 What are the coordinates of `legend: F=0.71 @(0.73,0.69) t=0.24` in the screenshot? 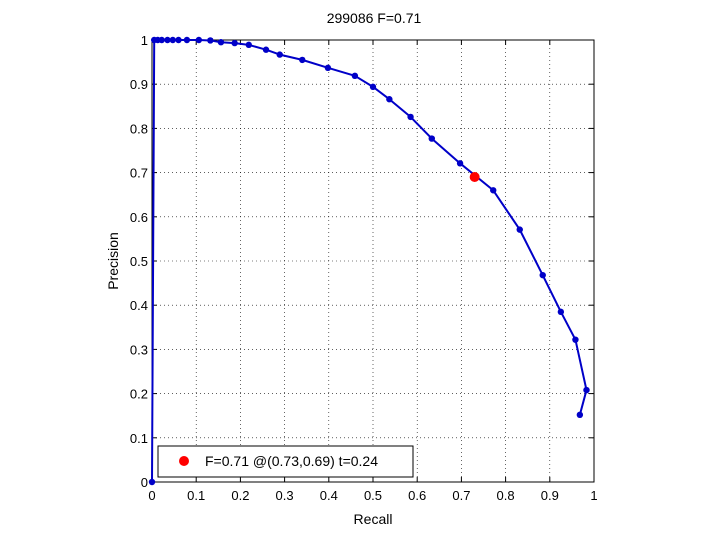 It's located at (285, 461).